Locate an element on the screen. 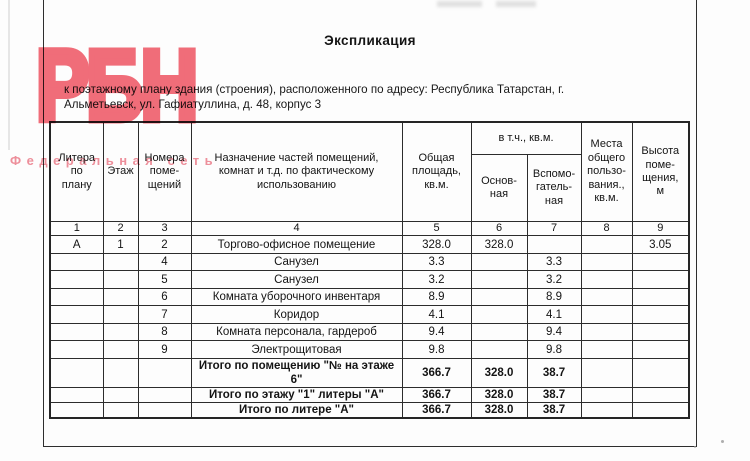 The height and width of the screenshot is (461, 750). table-row: 8 Комната персонала, гардероб 9.4 9.4 is located at coordinates (369, 332).